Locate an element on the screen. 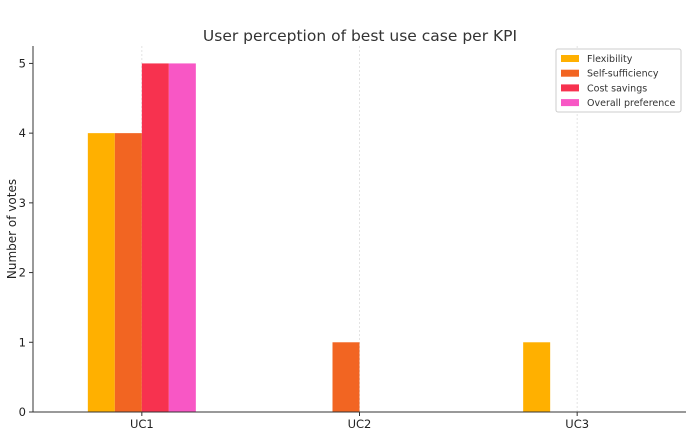 This screenshot has width=693, height=434. x-ticks: UC1 UC2 UC3 is located at coordinates (359, 421).